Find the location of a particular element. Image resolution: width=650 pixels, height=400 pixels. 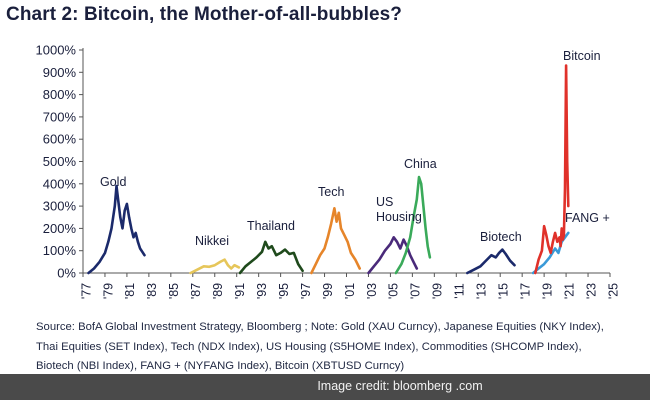

x-tick-label: '25 is located at coordinates (613, 291).